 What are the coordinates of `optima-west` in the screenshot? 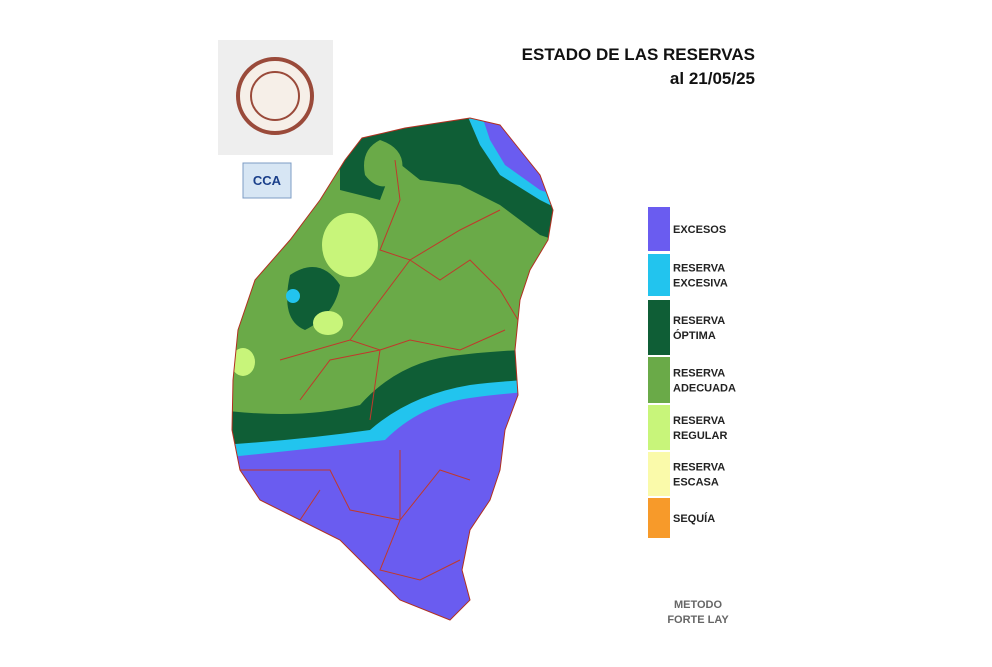 It's located at (313, 298).